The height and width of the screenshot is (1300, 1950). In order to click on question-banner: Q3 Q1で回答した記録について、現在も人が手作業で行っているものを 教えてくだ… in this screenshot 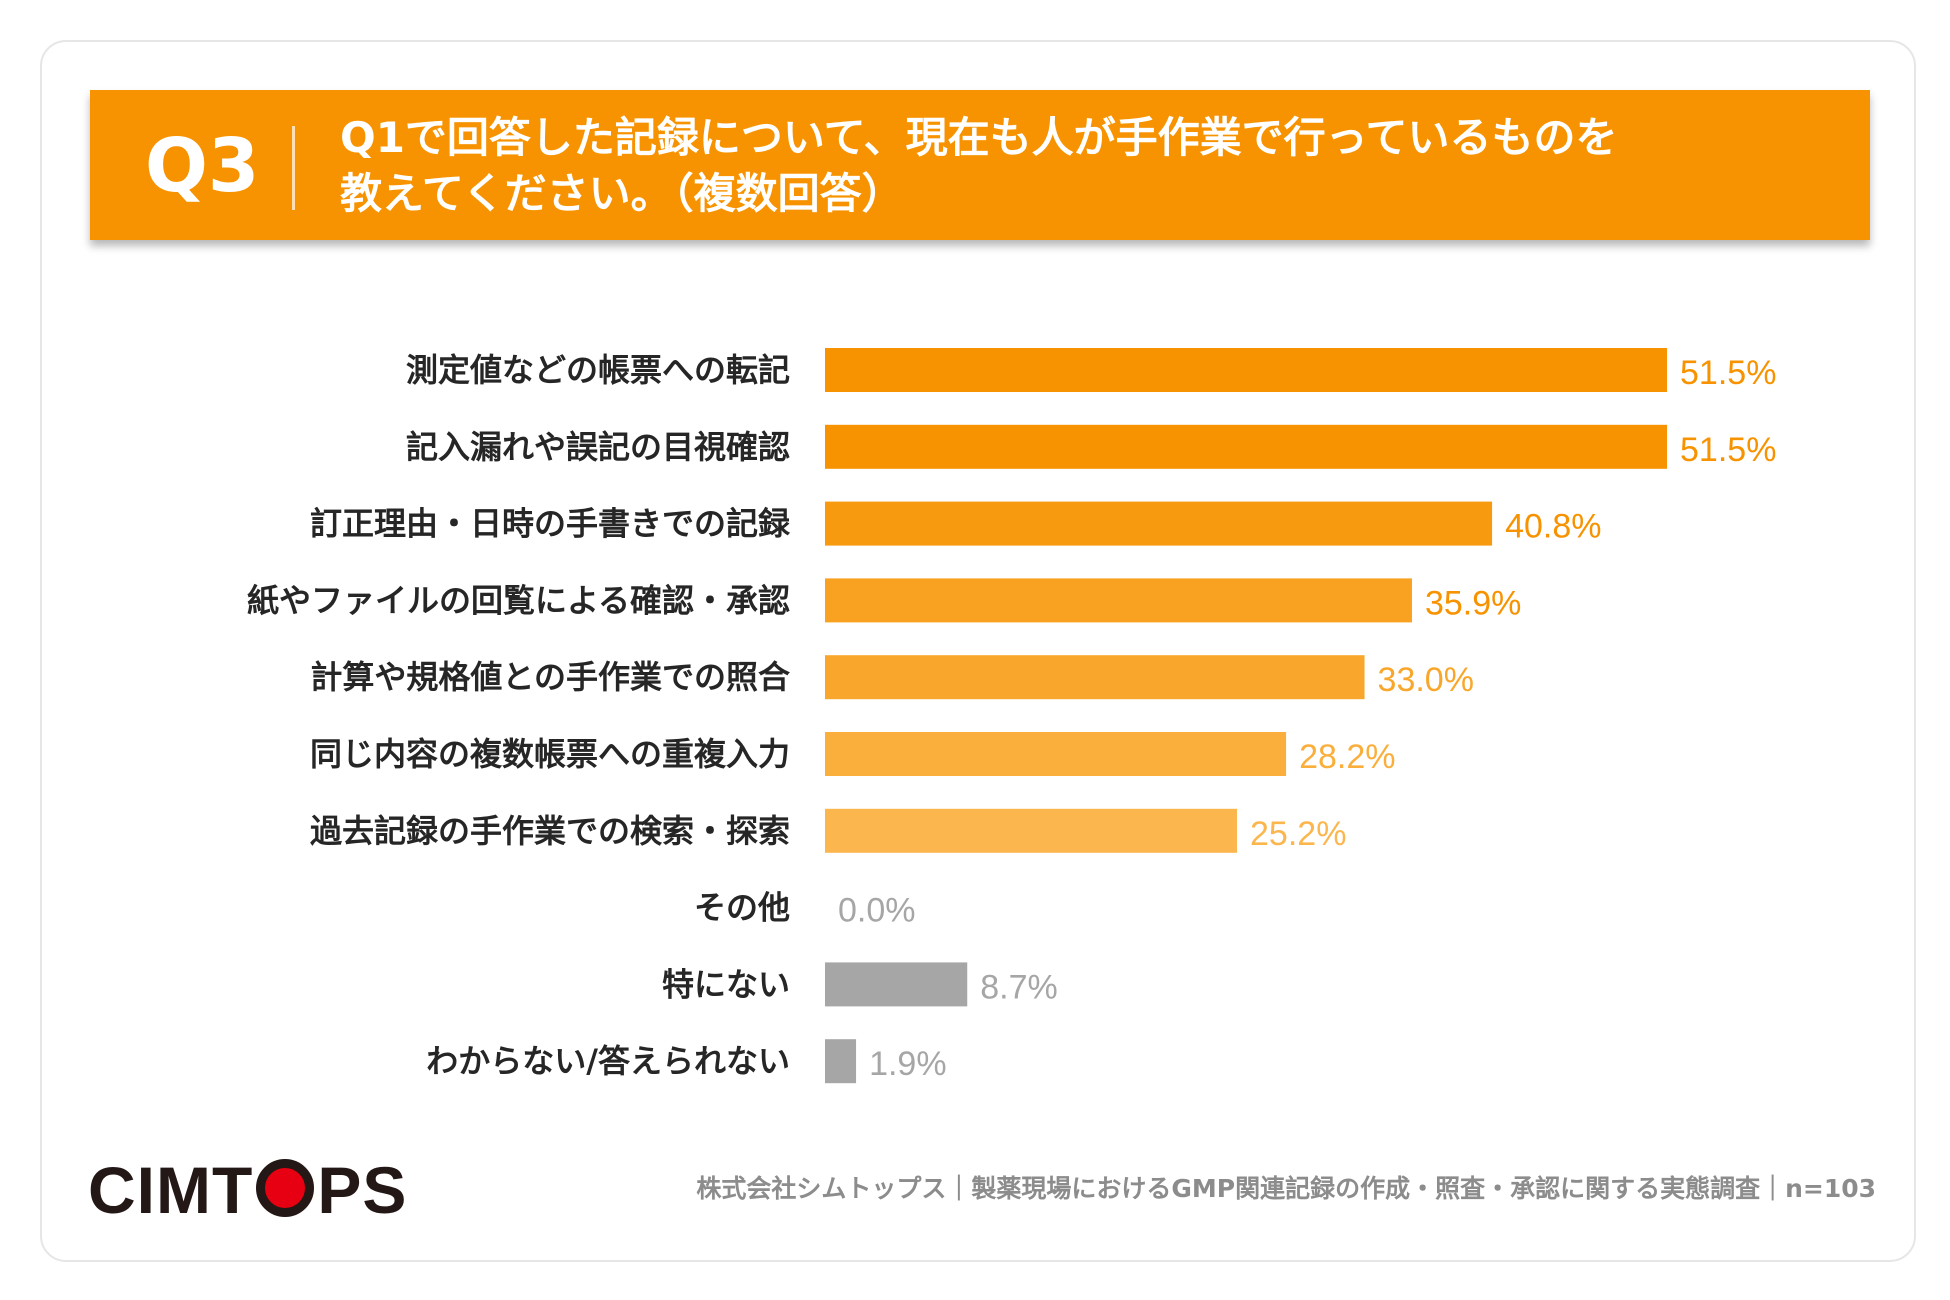, I will do `click(980, 165)`.